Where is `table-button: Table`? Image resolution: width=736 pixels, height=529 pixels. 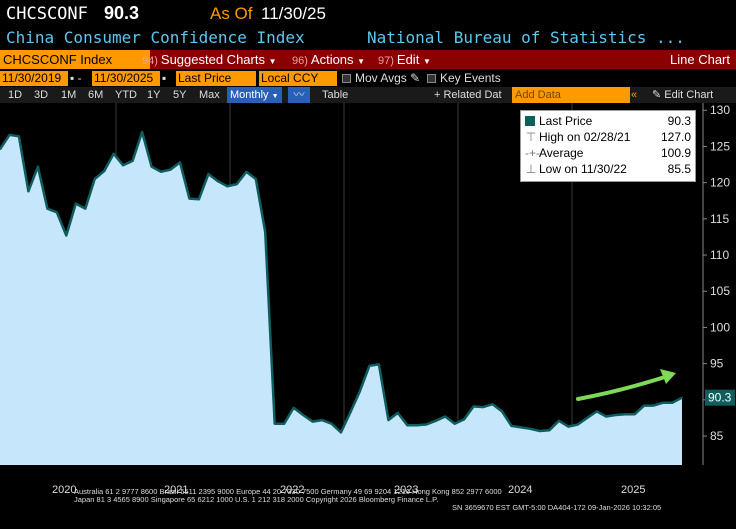
table-button: Table is located at coordinates (335, 95).